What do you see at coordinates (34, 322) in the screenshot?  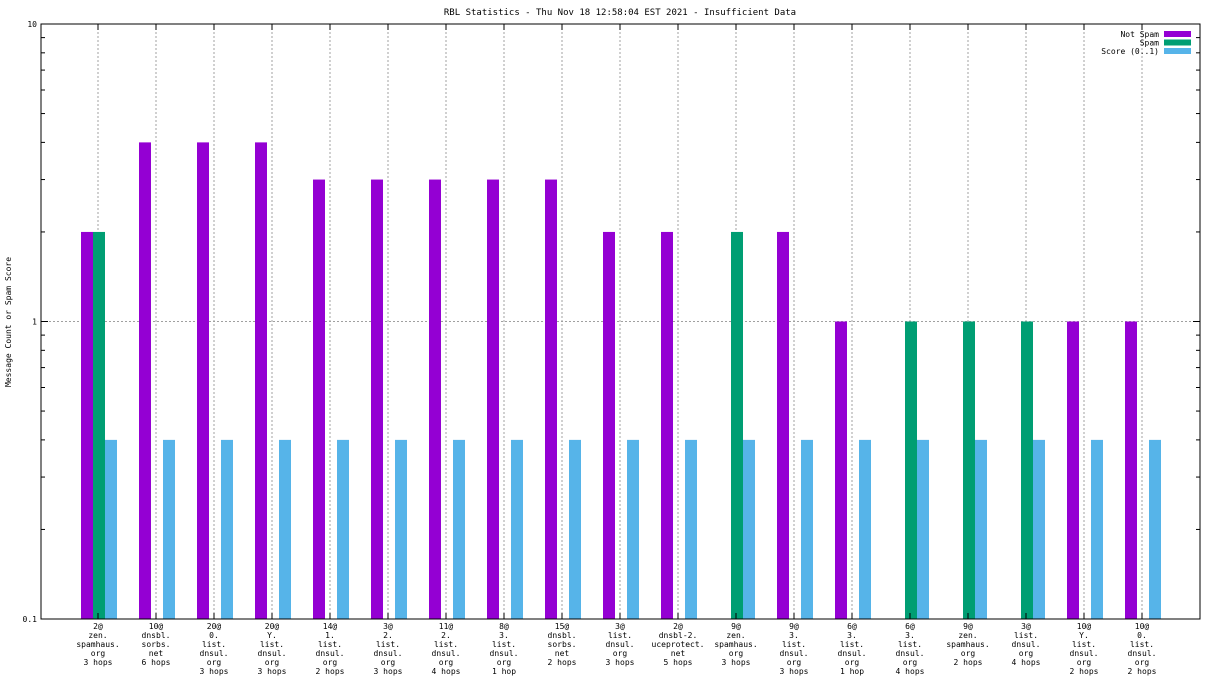 I see `y-tick-label: 1` at bounding box center [34, 322].